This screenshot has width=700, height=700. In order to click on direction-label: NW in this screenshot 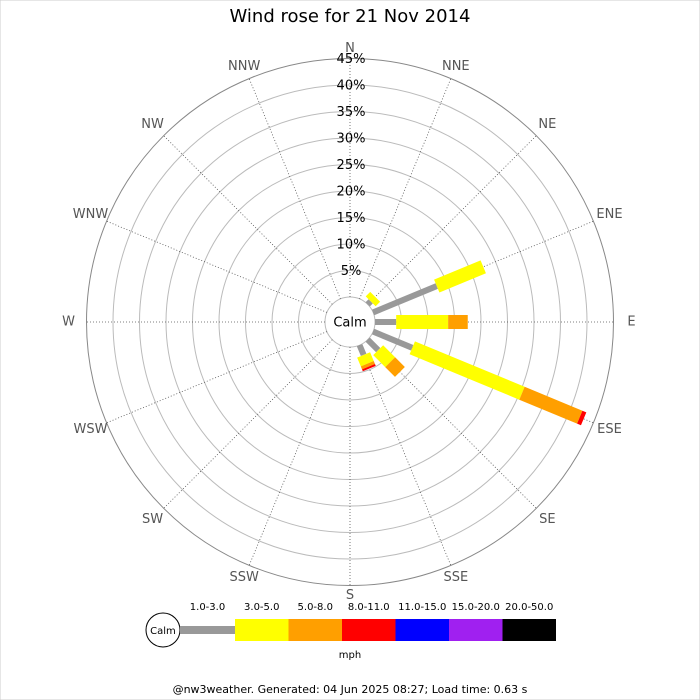, I will do `click(152, 124)`.